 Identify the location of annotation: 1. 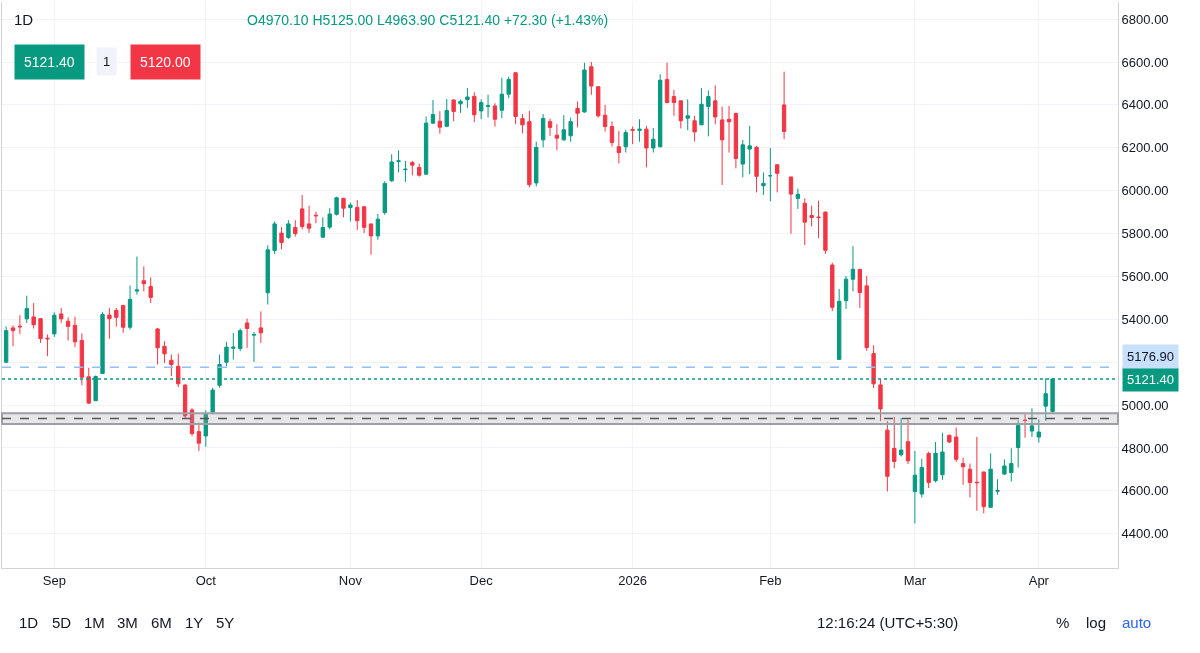
(107, 61).